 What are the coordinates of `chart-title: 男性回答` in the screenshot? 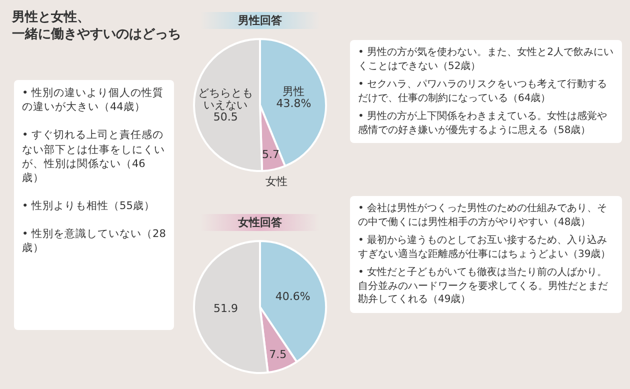 It's located at (260, 20).